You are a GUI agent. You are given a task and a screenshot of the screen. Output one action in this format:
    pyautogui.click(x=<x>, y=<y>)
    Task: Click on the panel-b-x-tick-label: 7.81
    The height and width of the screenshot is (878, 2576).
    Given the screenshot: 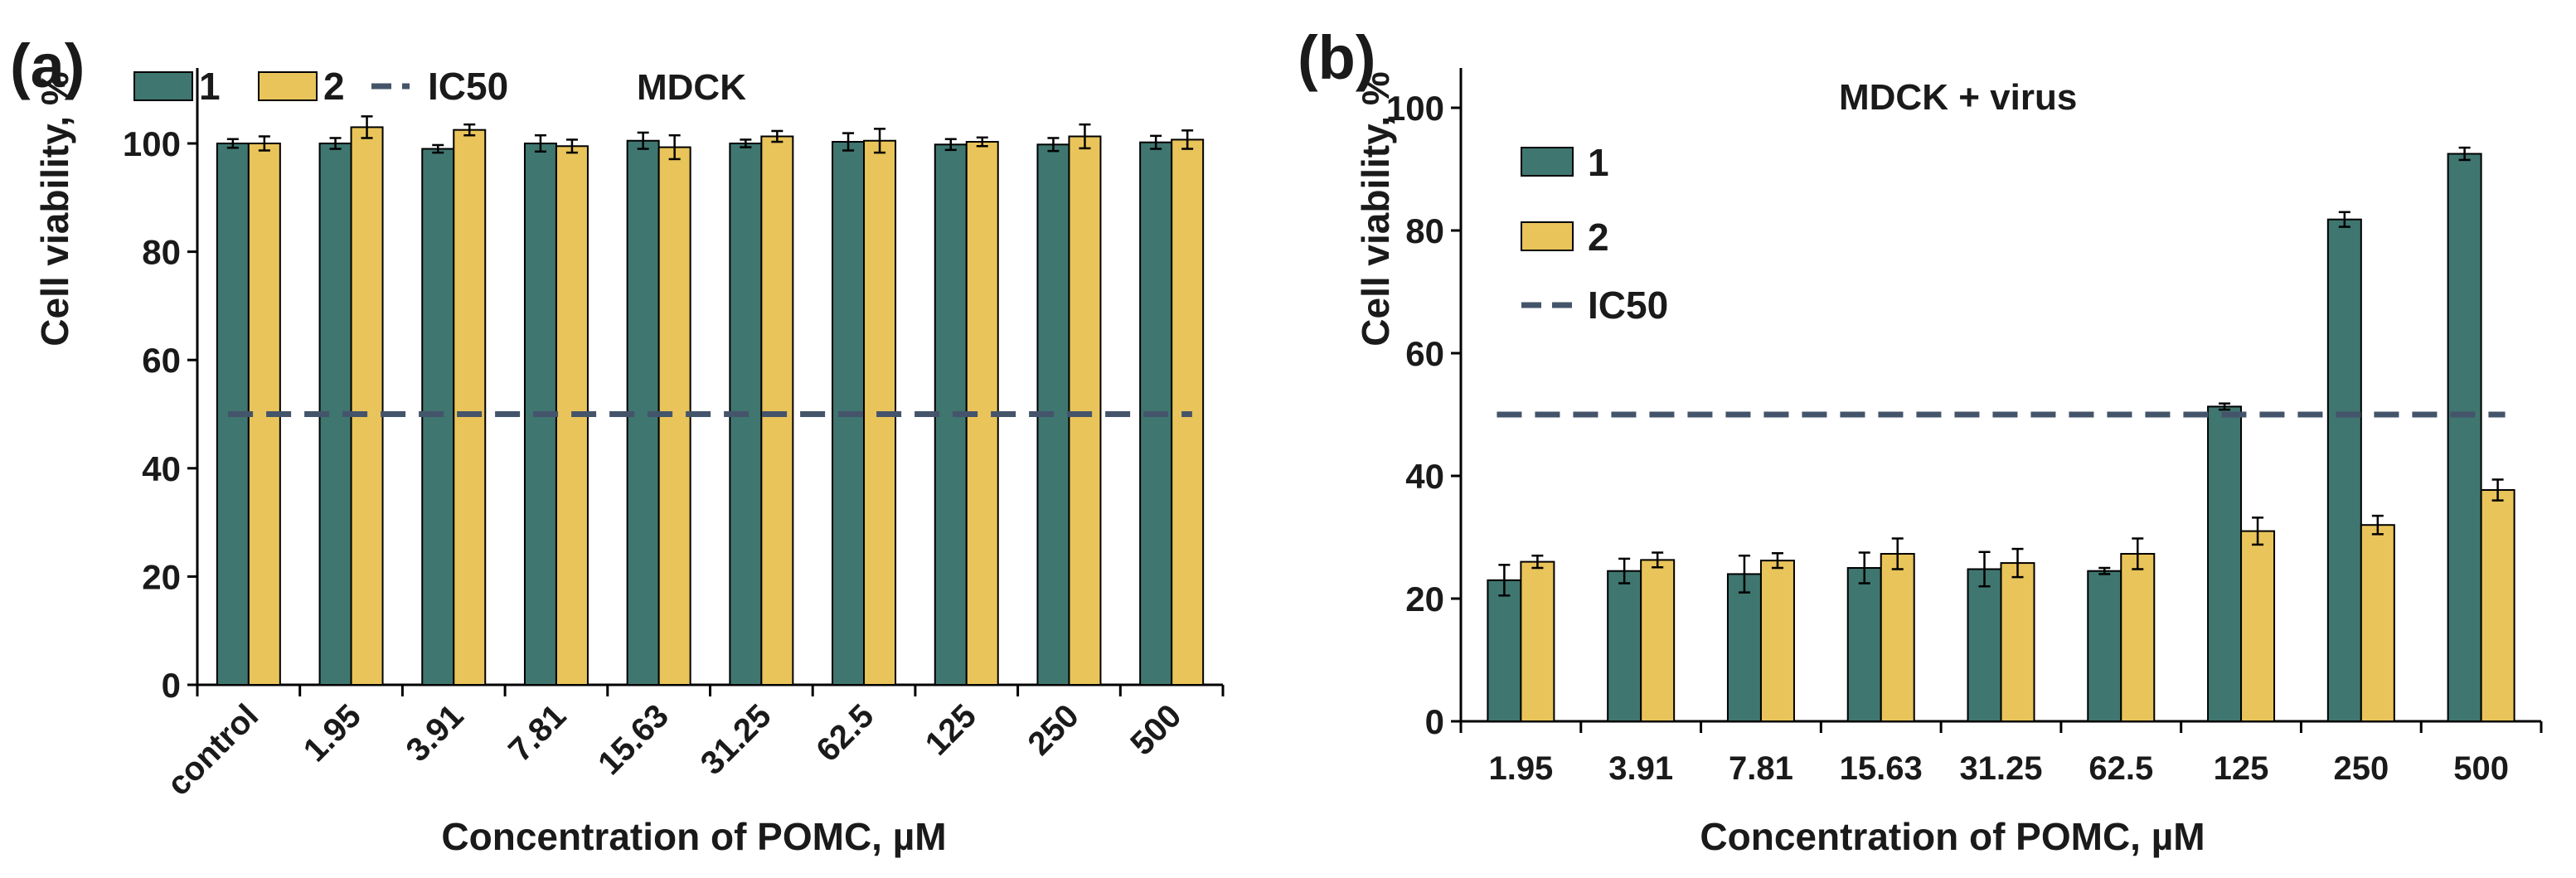 What is the action you would take?
    pyautogui.click(x=1761, y=768)
    